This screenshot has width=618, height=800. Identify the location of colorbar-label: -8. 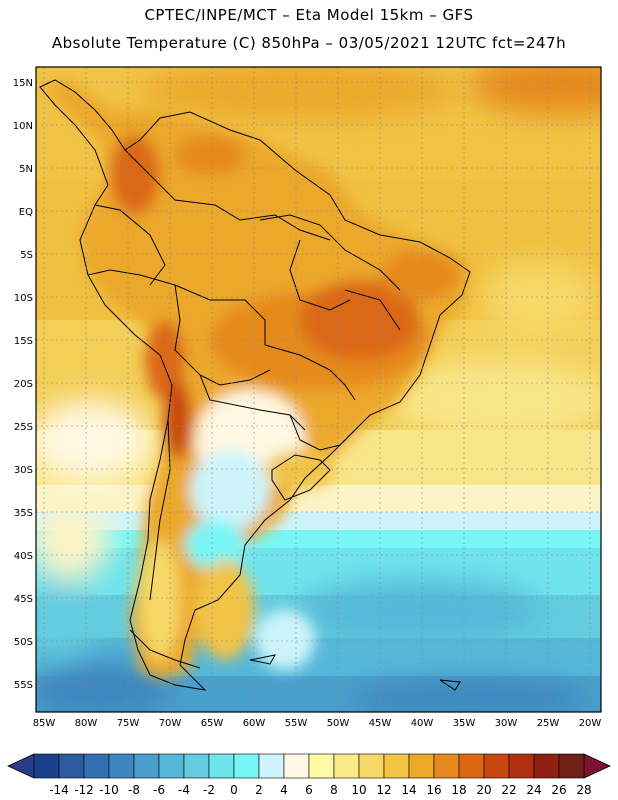
(134, 790).